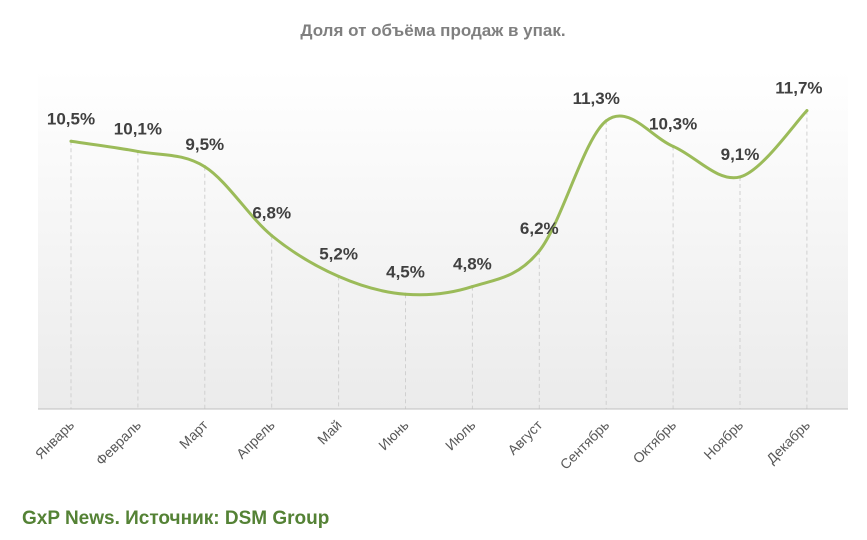 Image resolution: width=867 pixels, height=540 pixels. Describe the element at coordinates (788, 442) in the screenshot. I see `x-tick-label: Декабрь` at that location.